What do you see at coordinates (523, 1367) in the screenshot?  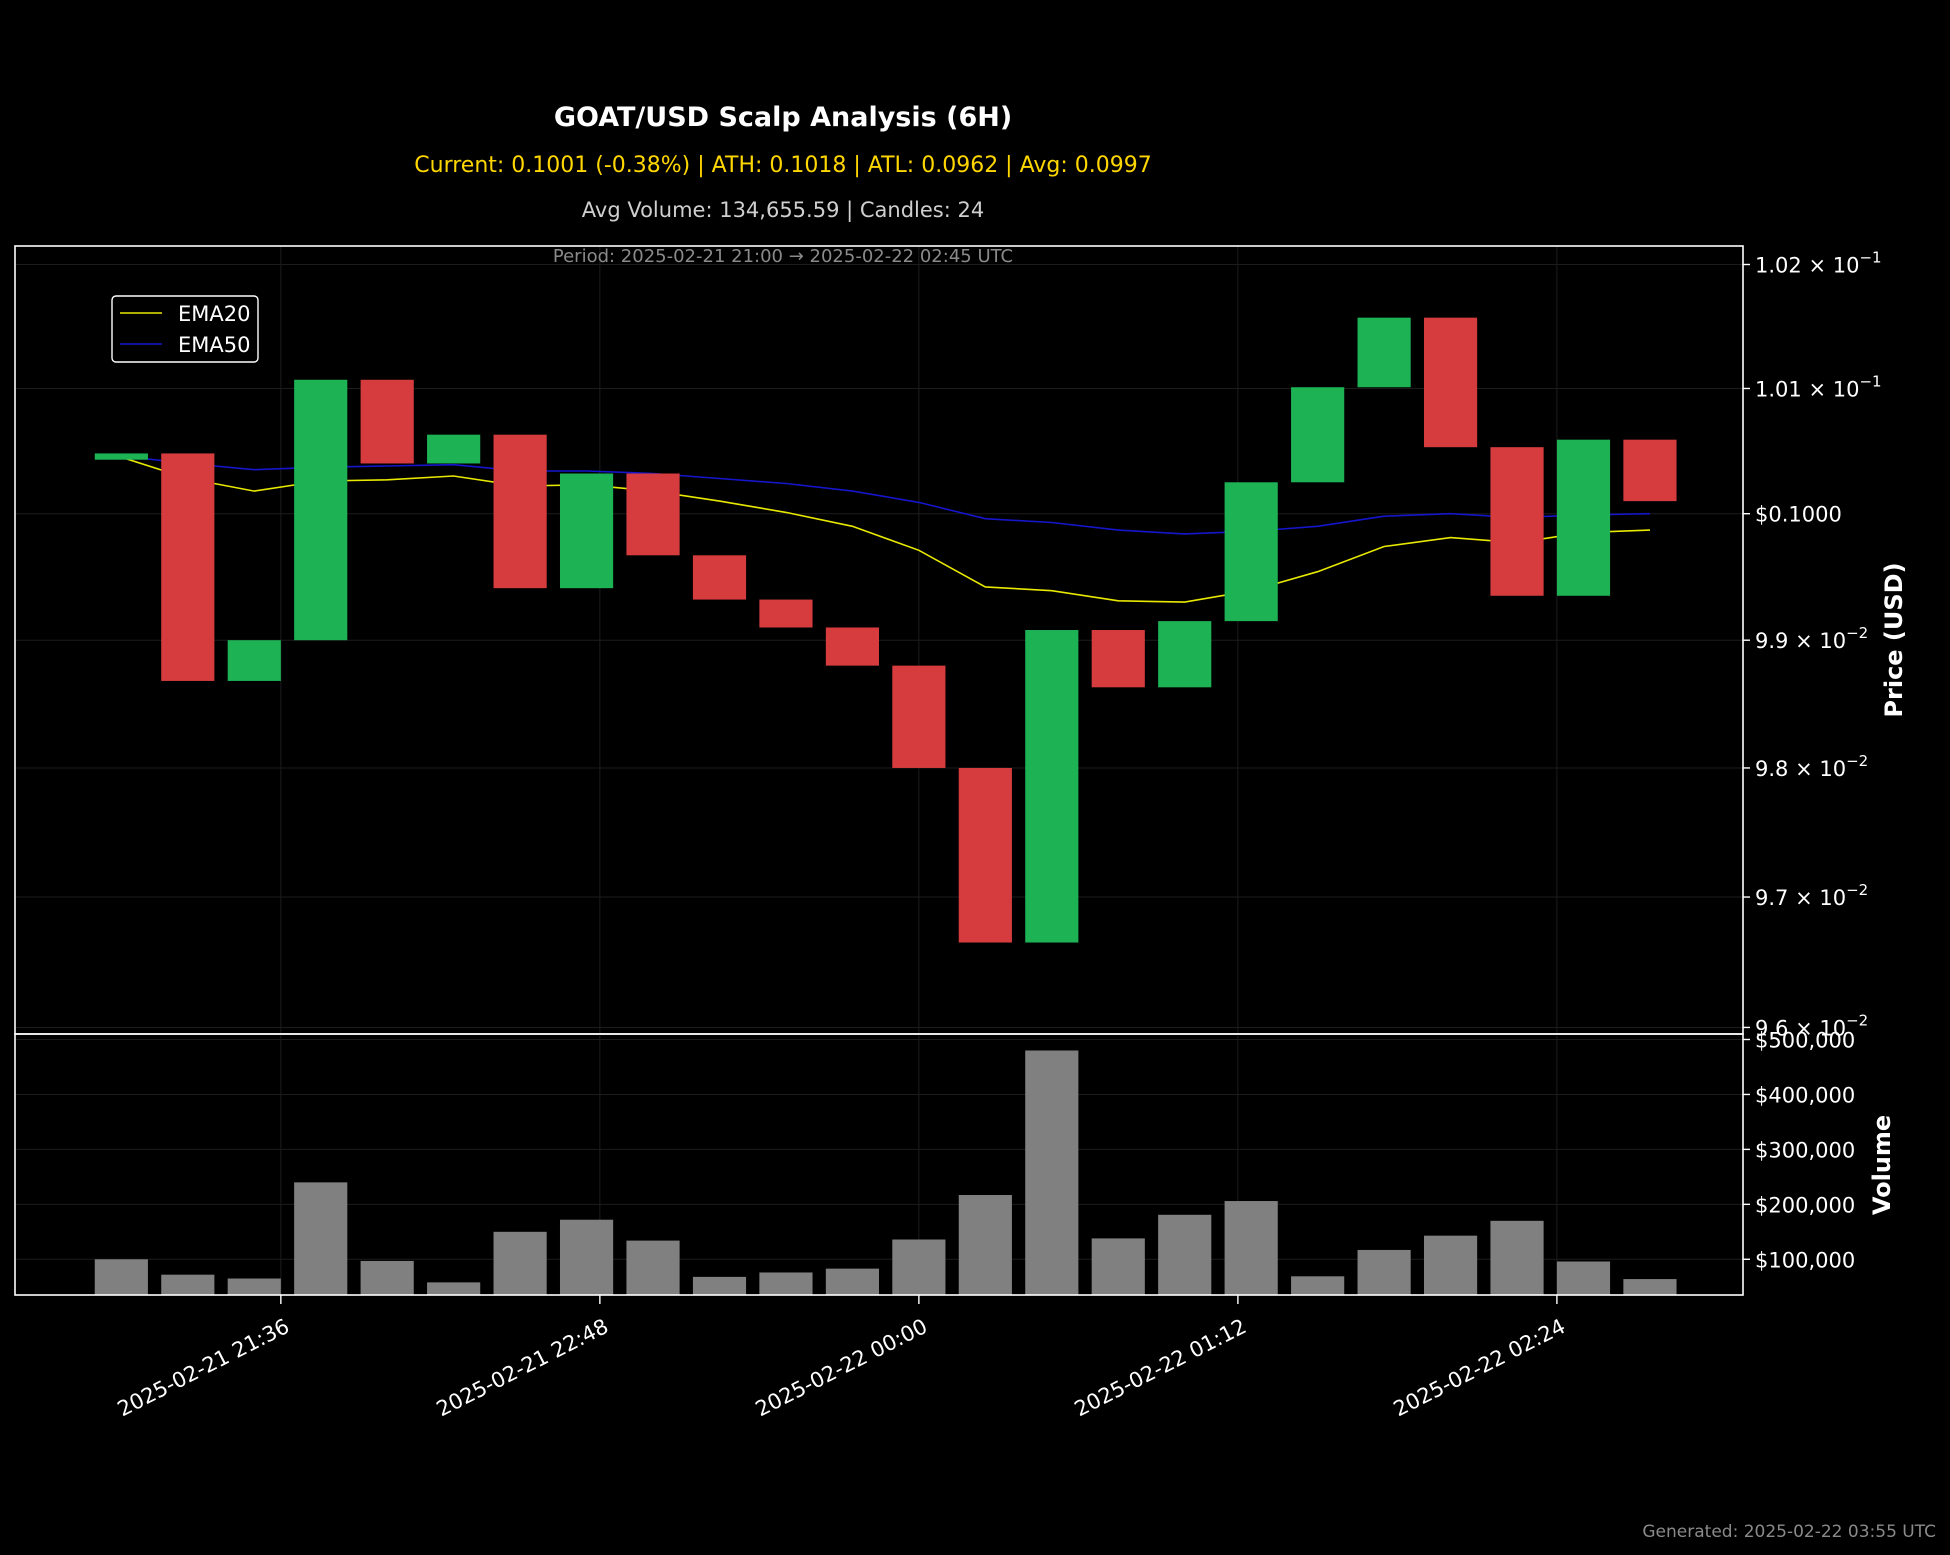 I see `x-tick-label: 2025-02-21 22:48` at bounding box center [523, 1367].